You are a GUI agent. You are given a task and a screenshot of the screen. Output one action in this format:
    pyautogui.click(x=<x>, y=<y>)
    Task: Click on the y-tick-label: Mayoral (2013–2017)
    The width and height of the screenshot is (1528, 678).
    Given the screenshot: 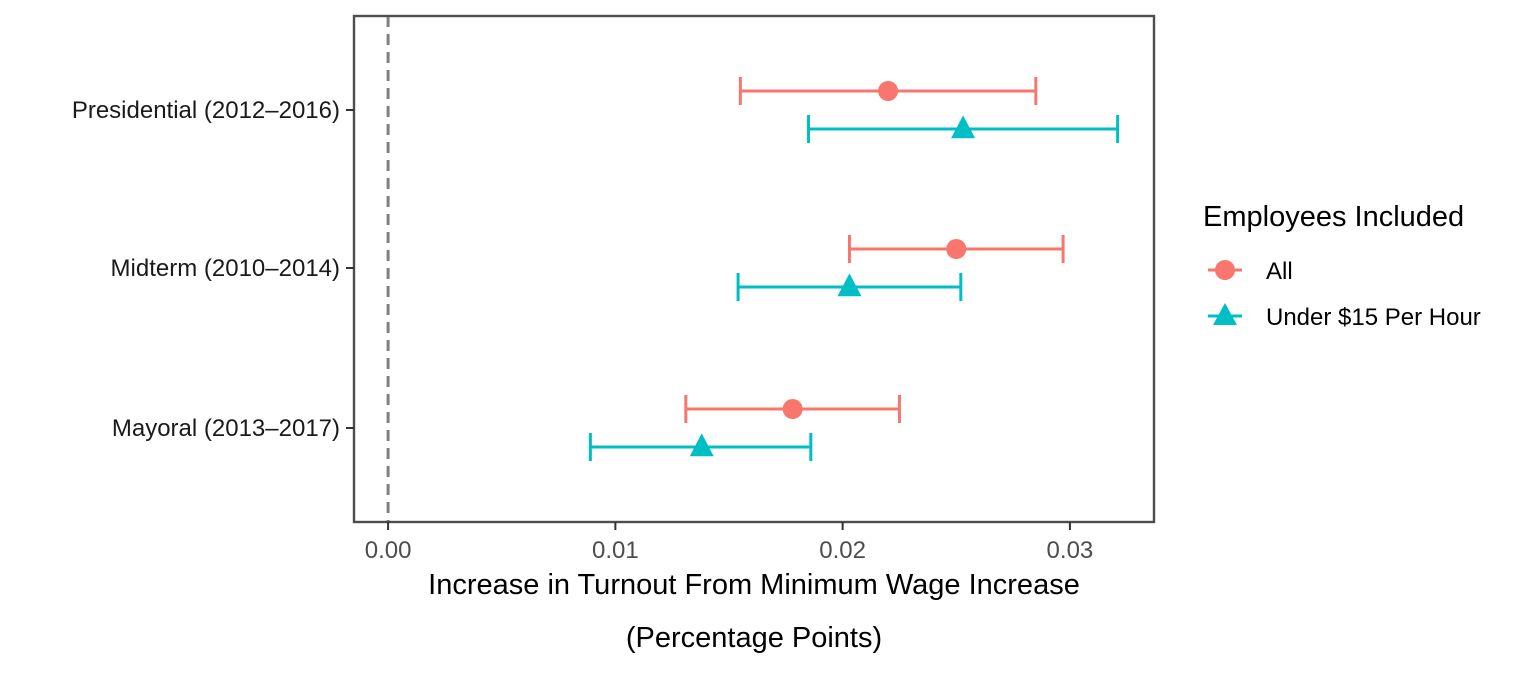 What is the action you would take?
    pyautogui.click(x=226, y=428)
    